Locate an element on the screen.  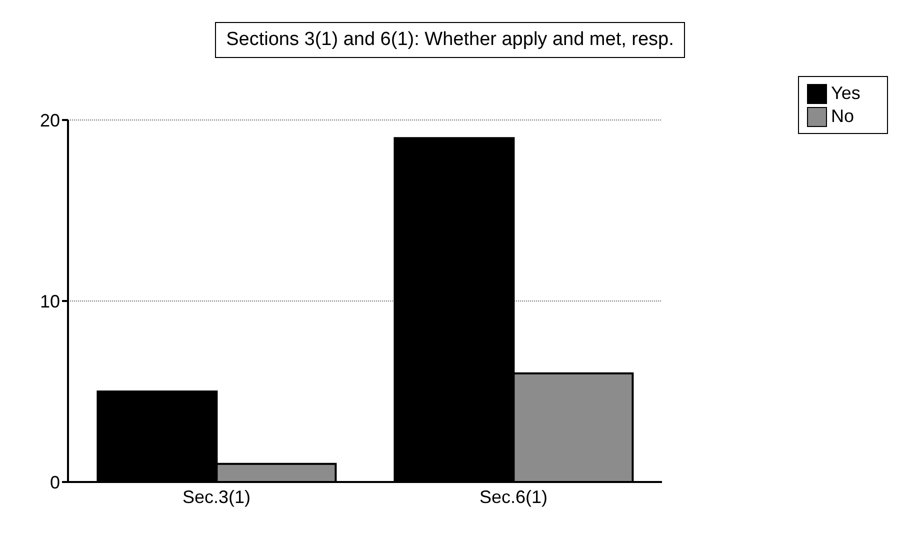
y-tick-label: 0 is located at coordinates (55, 482).